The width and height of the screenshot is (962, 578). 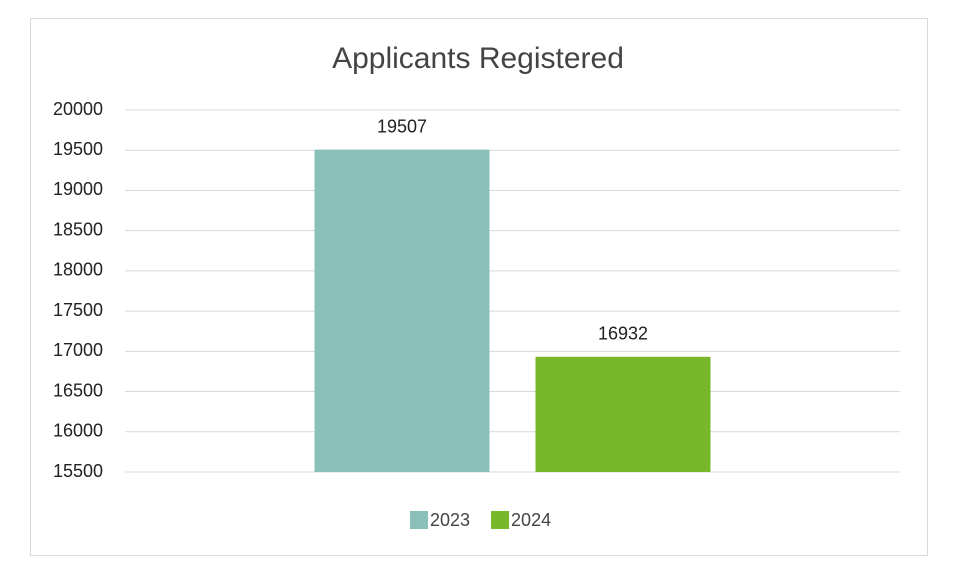 What do you see at coordinates (78, 189) in the screenshot?
I see `y-tick-label: 19000` at bounding box center [78, 189].